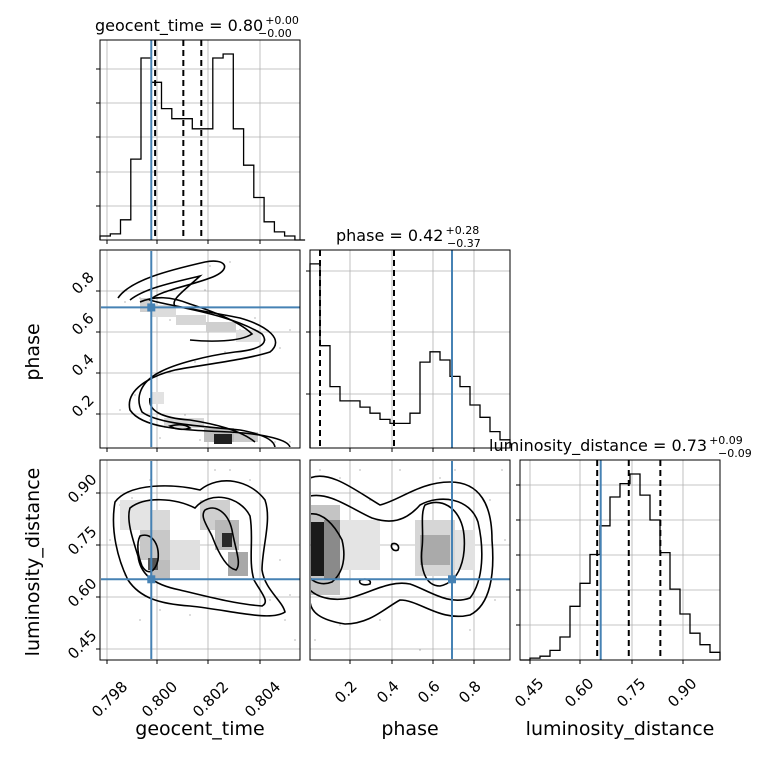 The image size is (760, 760). Describe the element at coordinates (184, 540) in the screenshot. I see `density-blocks` at that location.